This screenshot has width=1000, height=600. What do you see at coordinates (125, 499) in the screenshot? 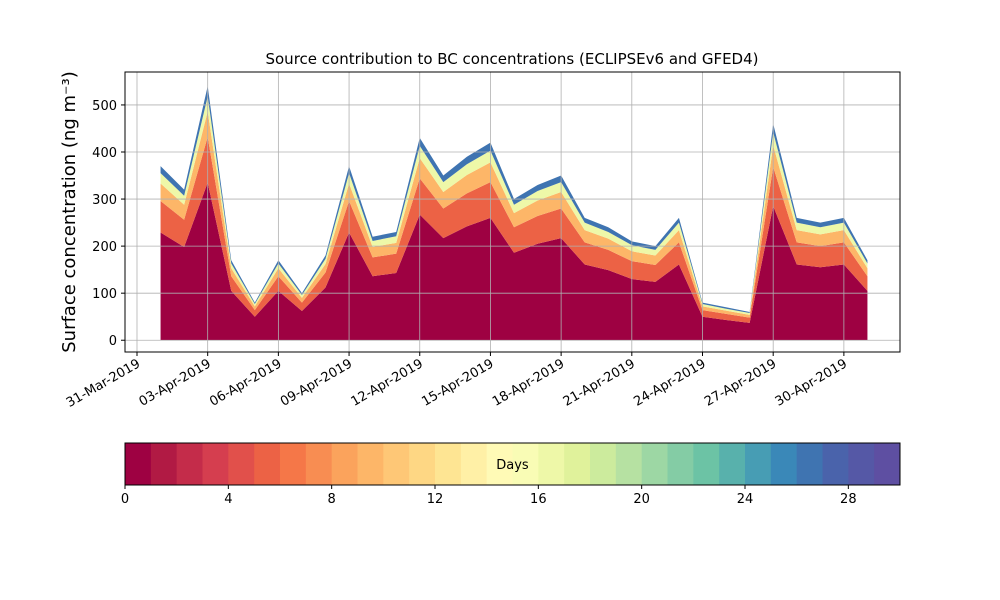
I see `colorbar-tick-label: 0` at bounding box center [125, 499].